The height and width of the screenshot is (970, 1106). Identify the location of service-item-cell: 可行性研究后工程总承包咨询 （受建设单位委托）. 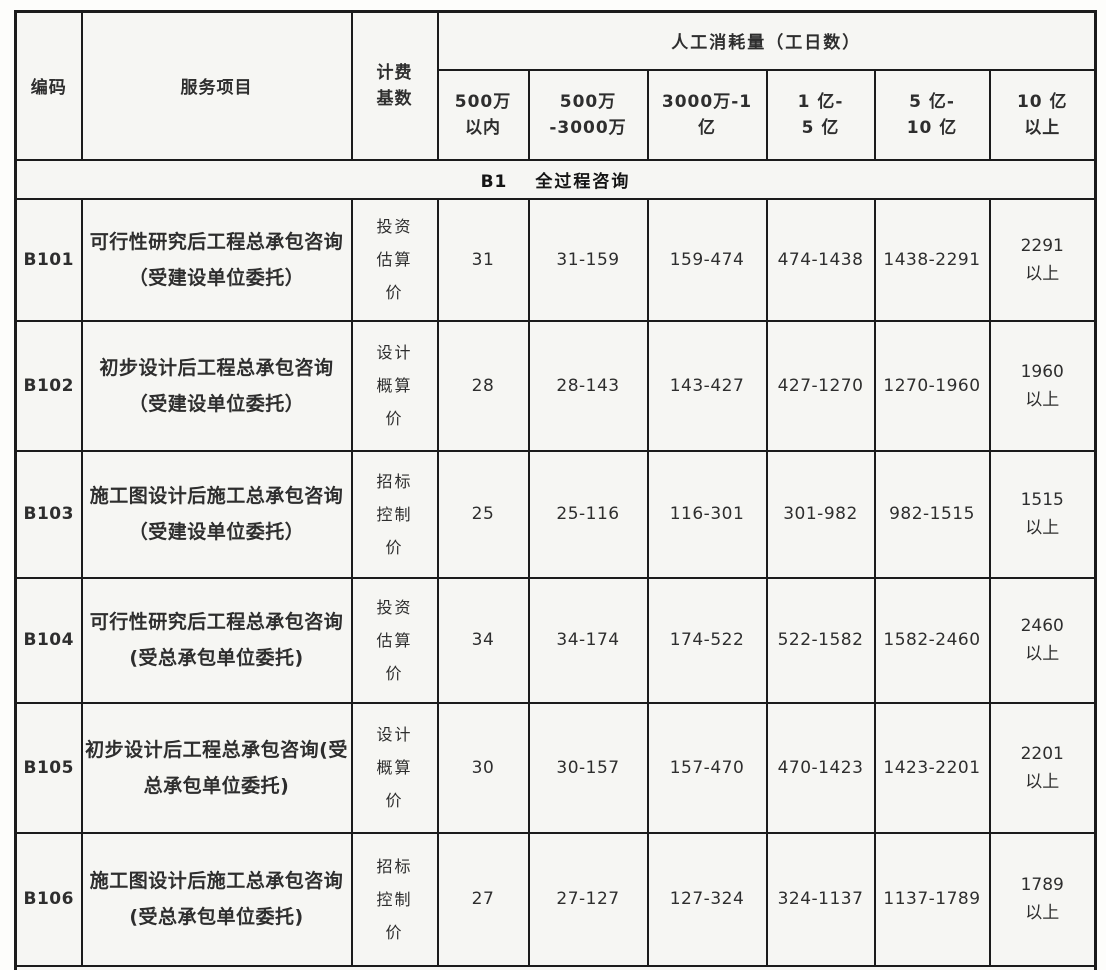
(216, 259).